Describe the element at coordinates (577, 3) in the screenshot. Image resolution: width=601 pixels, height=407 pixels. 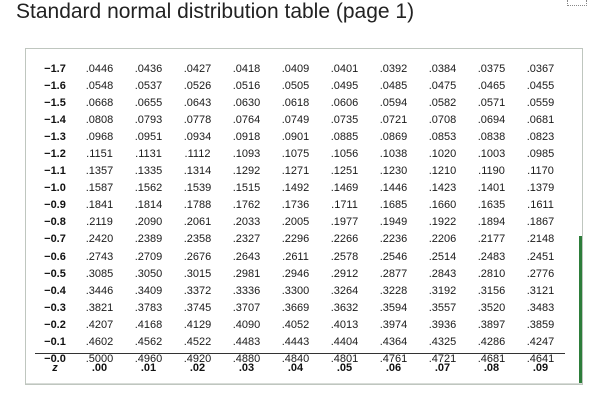
I see `resize-handle-icon` at that location.